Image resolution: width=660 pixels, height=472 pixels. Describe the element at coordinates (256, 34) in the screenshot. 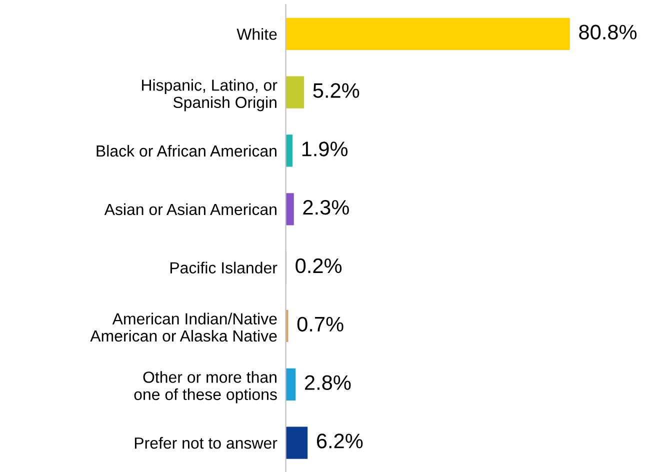

I see `y-tick-label: White` at that location.